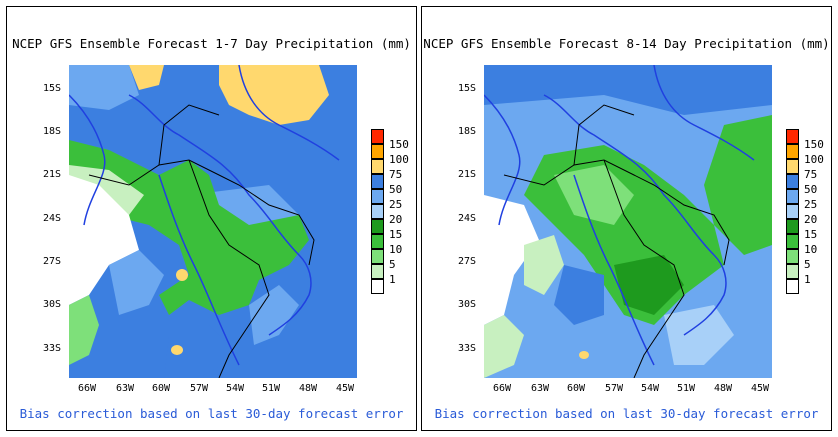  I want to click on legend-label: 10, so click(811, 249).